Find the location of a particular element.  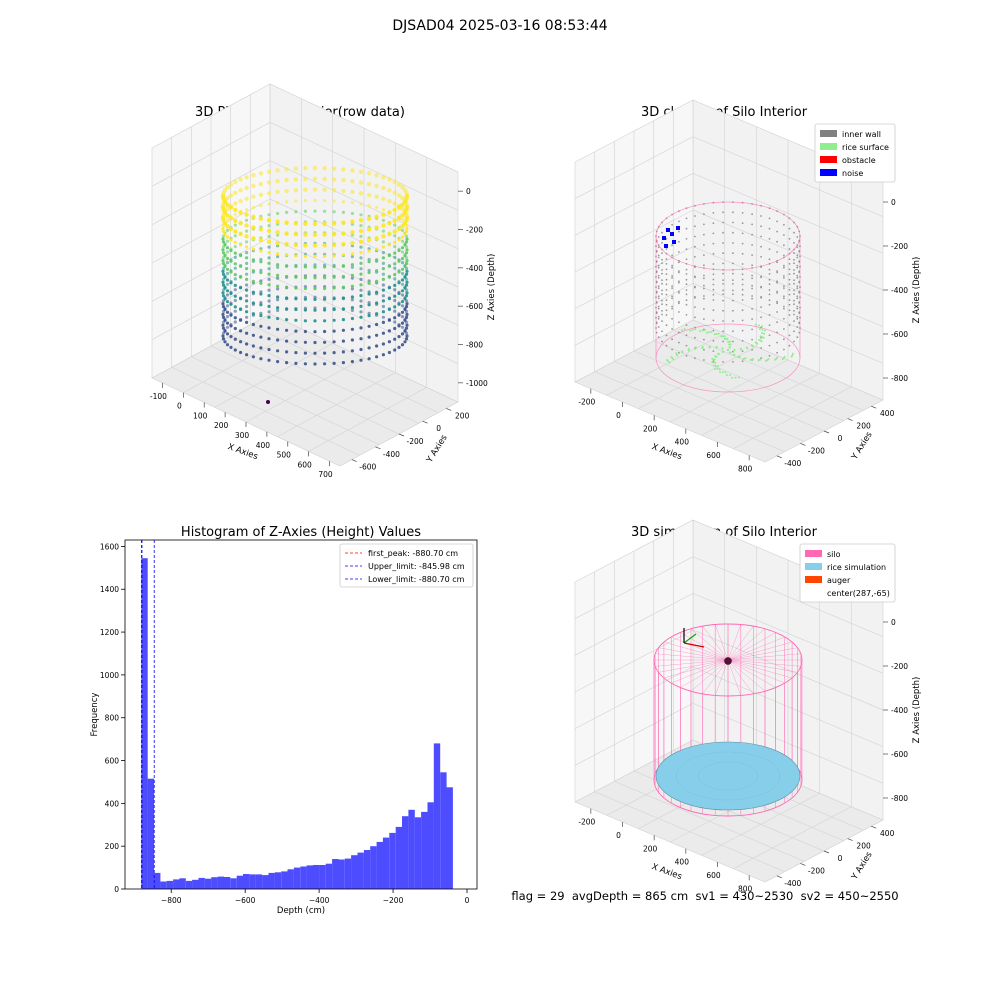

y-tick-label: 400 is located at coordinates (887, 833).